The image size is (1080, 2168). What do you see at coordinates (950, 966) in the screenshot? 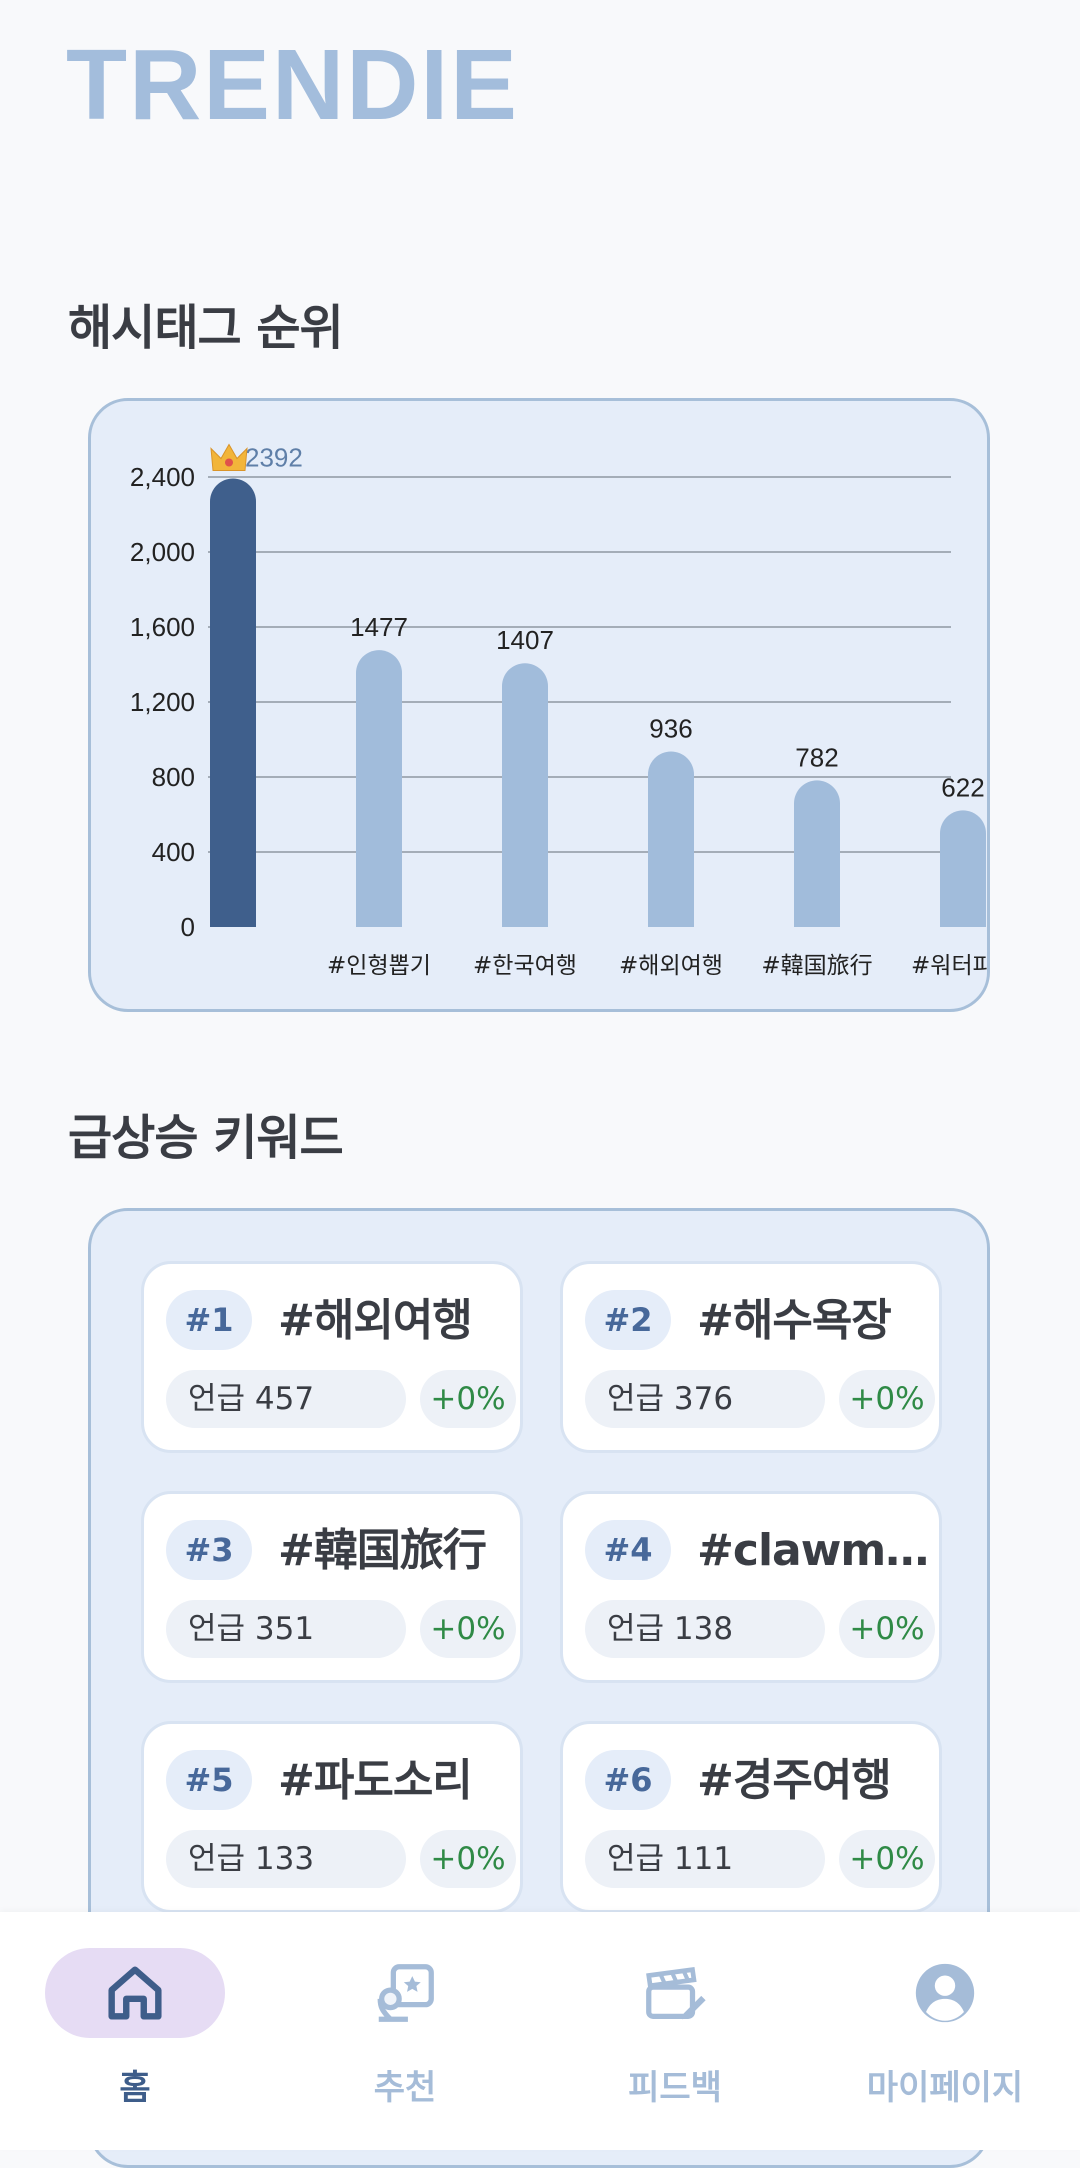
I see `x-tick-label: #워터파크` at bounding box center [950, 966].